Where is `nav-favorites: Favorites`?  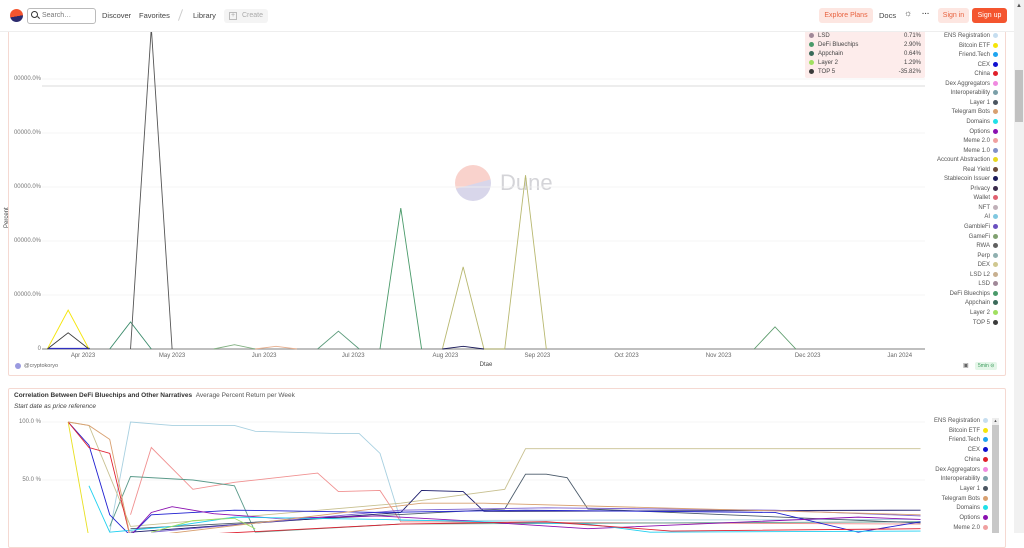 nav-favorites: Favorites is located at coordinates (154, 15).